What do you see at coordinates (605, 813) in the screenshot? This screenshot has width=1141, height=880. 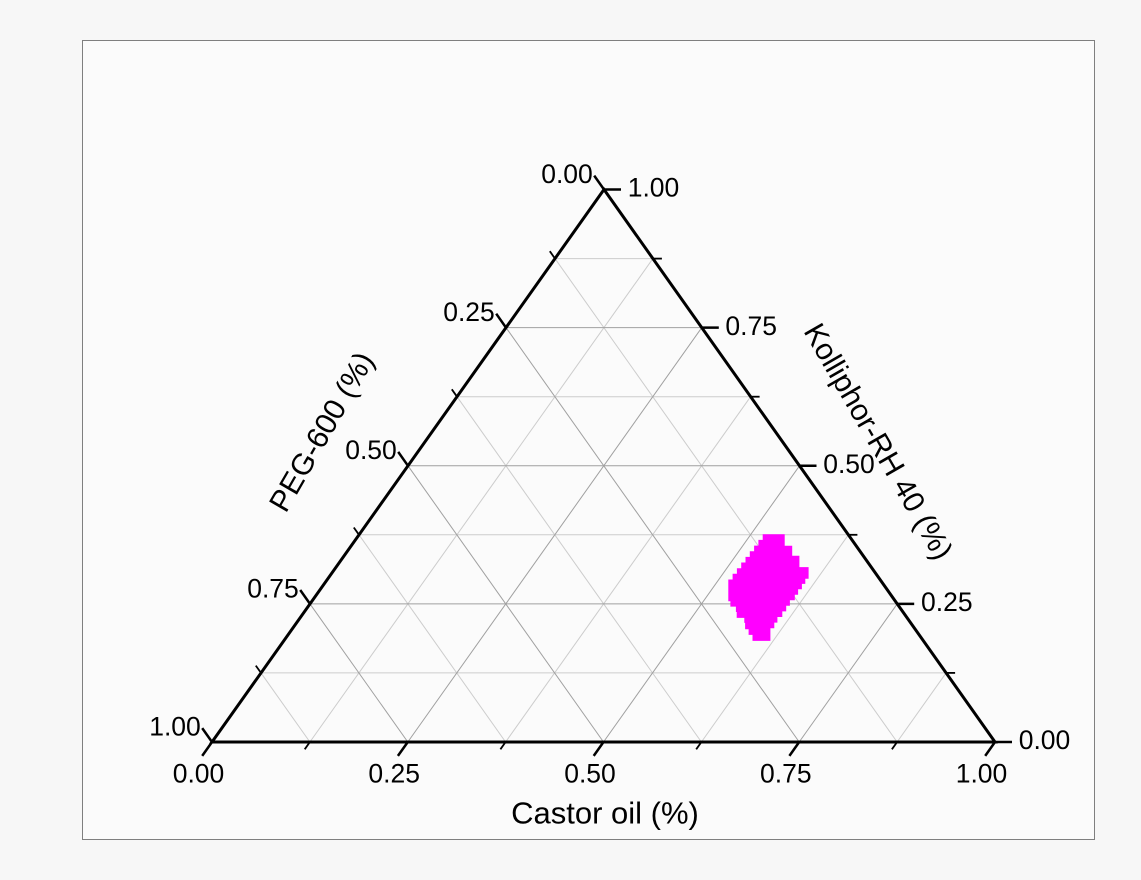 I see `svg-text: Castor oil (%)` at bounding box center [605, 813].